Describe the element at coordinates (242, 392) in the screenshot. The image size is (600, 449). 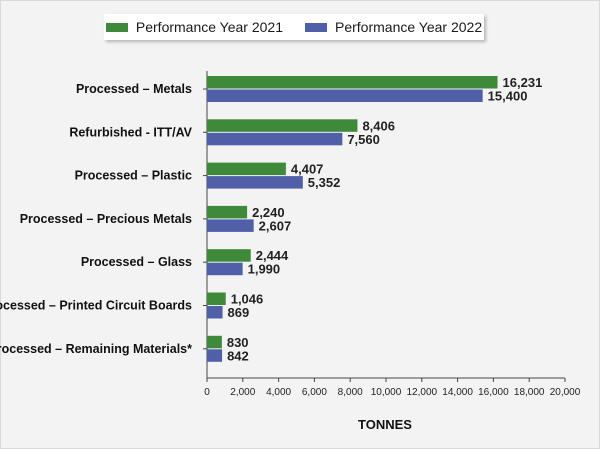
I see `x-tick-label: 2,000` at that location.